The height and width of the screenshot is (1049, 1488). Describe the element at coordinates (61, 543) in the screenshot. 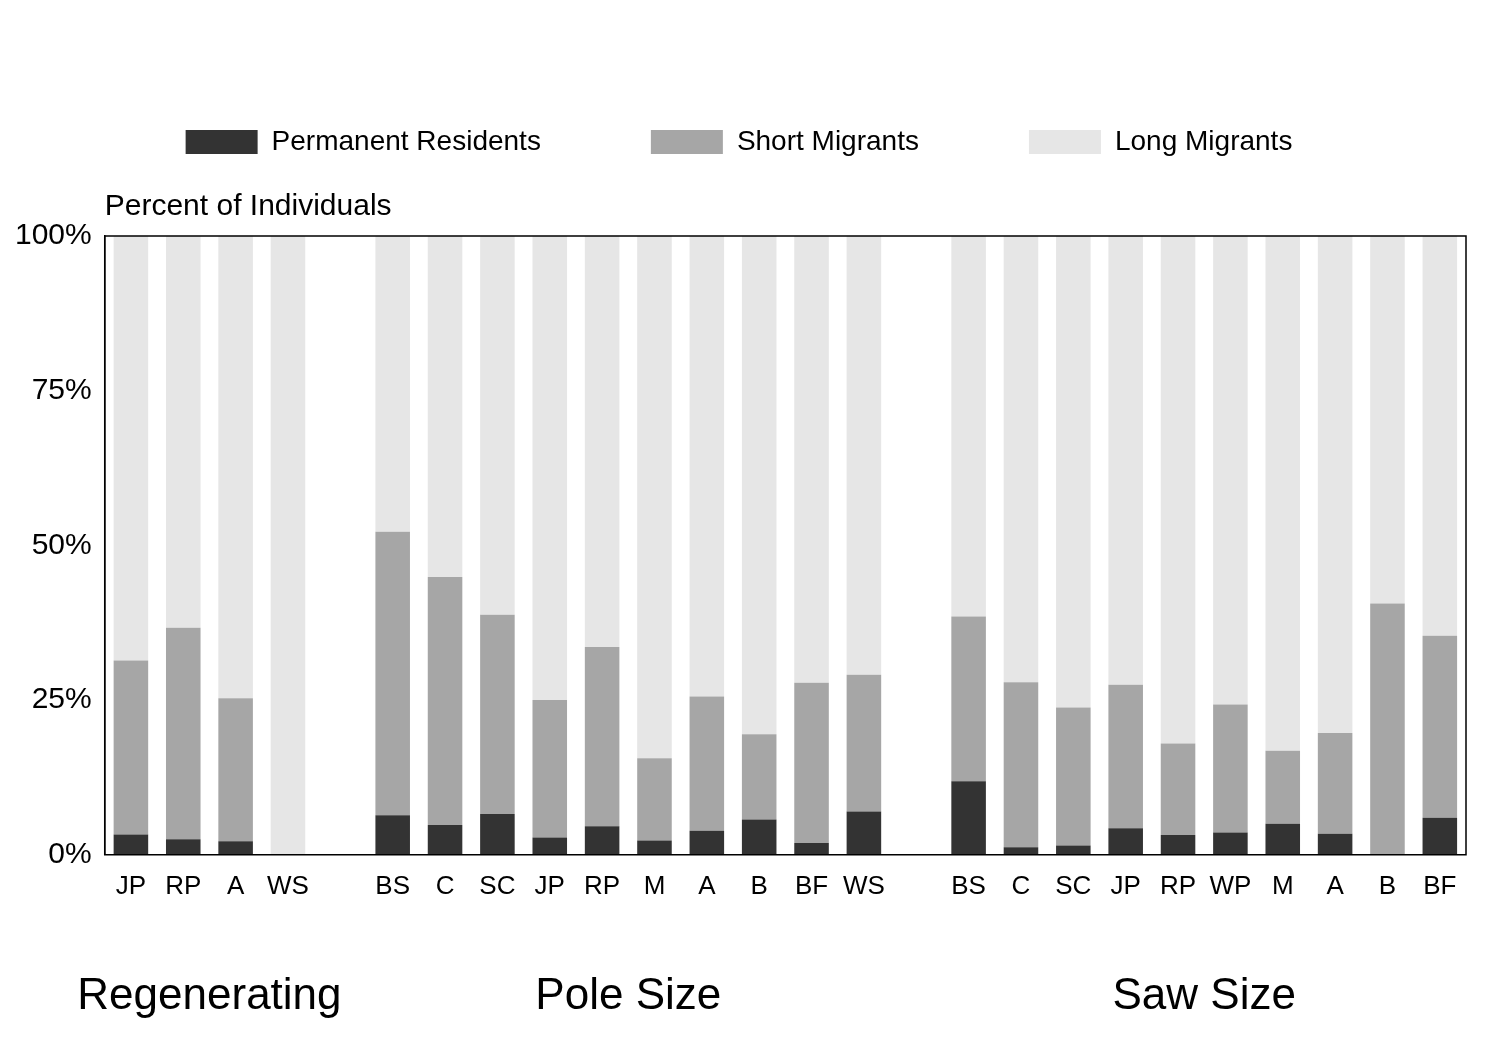

I see `y-tick-label: 50%` at that location.